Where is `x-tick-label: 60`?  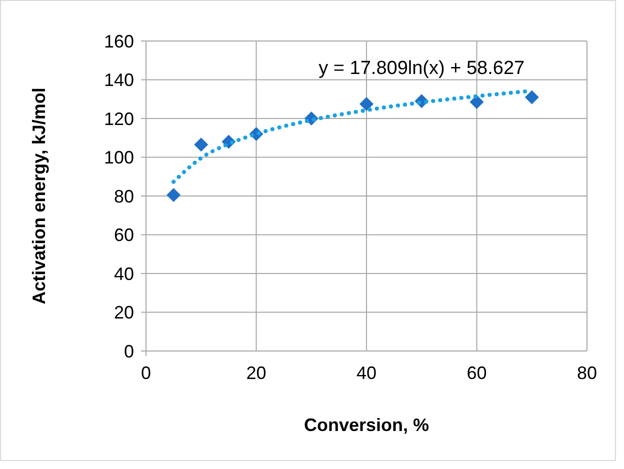
x-tick-label: 60 is located at coordinates (476, 373).